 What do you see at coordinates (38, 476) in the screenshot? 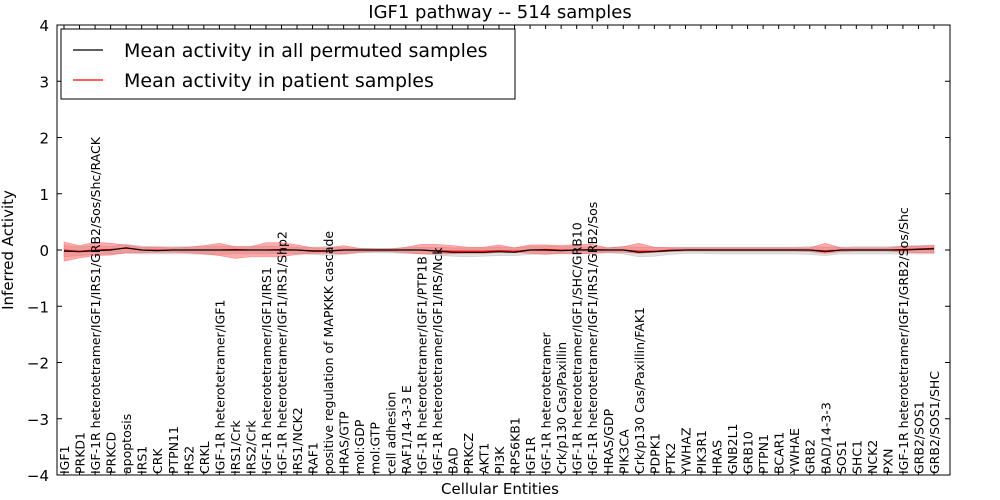
I see `y-tick-label: −4` at bounding box center [38, 476].